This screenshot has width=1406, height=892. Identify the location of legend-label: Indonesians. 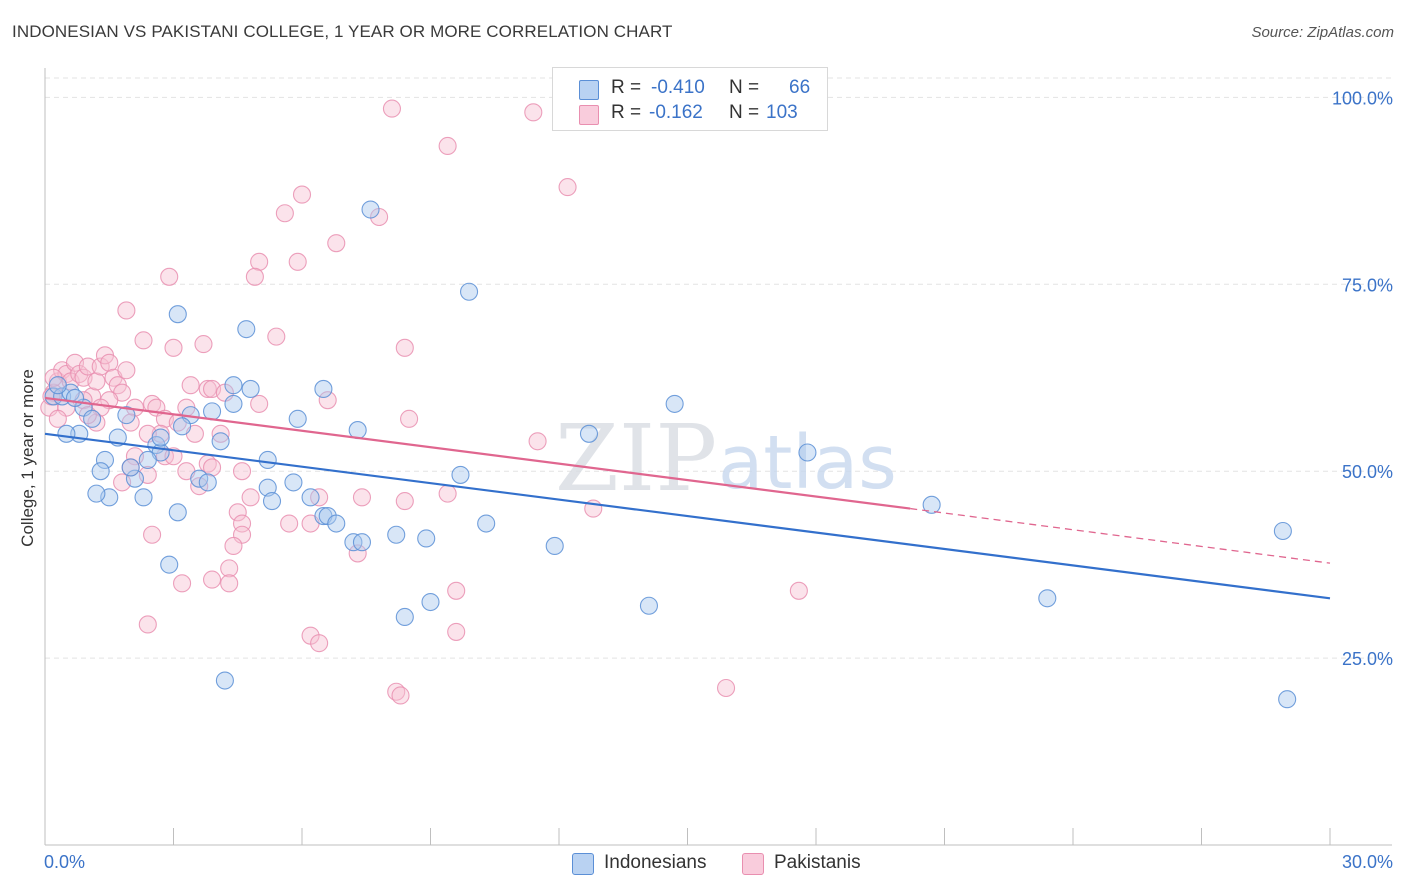
(655, 862).